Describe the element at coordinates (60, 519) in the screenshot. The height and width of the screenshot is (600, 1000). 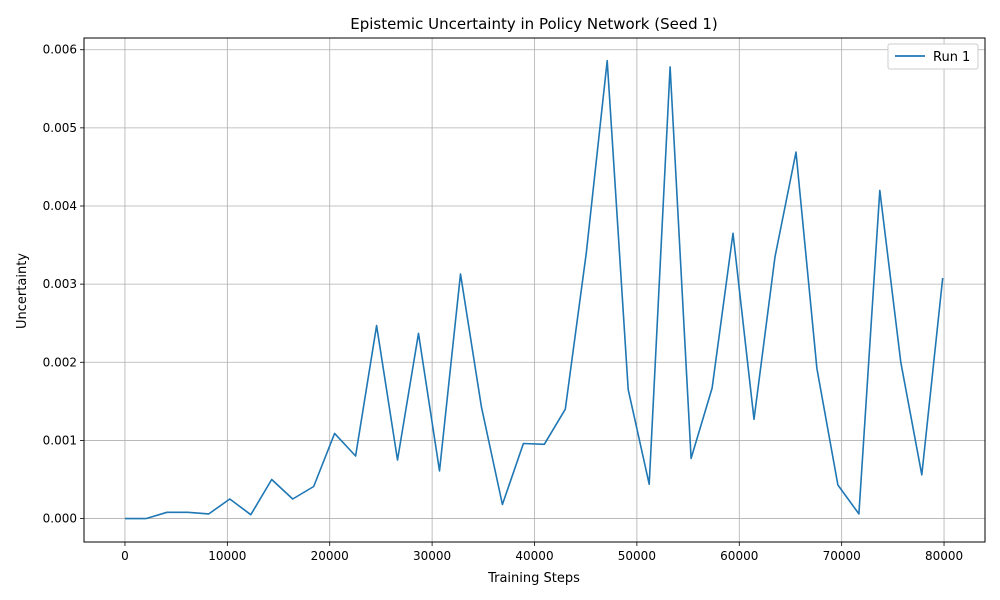
I see `y-tick-label: 0.000` at that location.